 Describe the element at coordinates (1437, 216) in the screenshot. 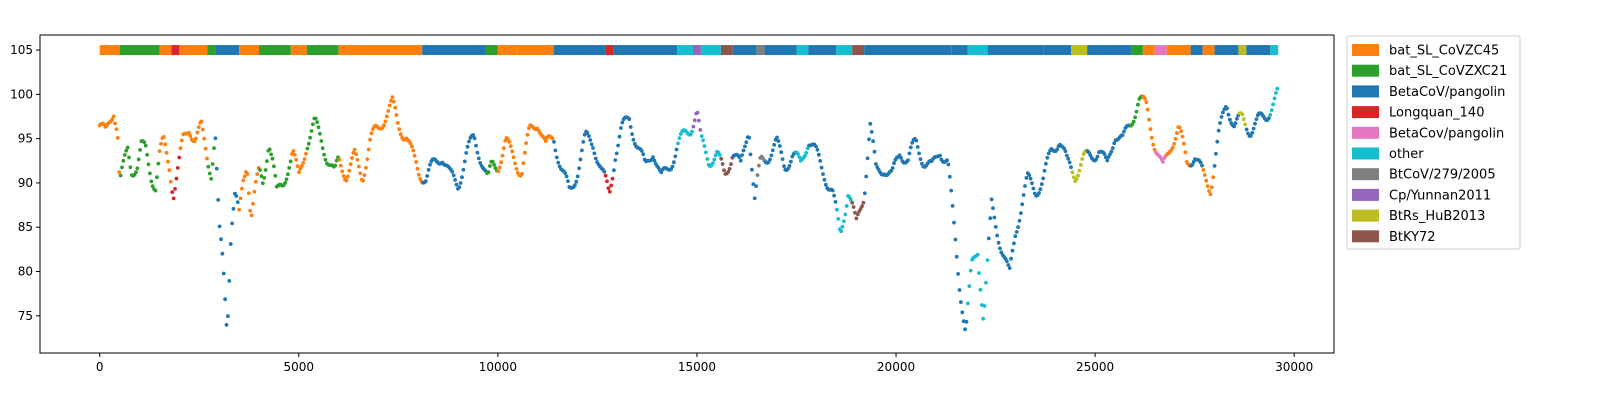

I see `legend-label: BtRs_HuB2013` at that location.